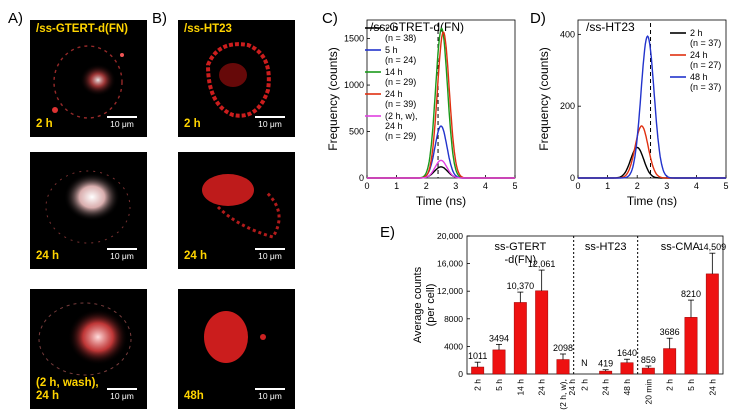 This screenshot has height=418, width=741. Describe the element at coordinates (705, 43) in the screenshot. I see `legend-note: (n = 37)` at that location.